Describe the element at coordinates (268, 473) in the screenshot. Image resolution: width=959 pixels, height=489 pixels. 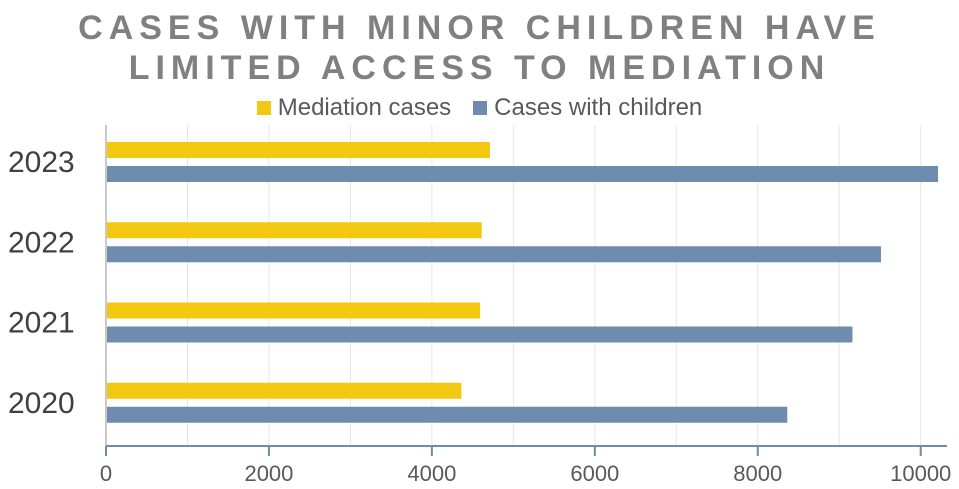
I see `x-tick-label: 2000` at that location.